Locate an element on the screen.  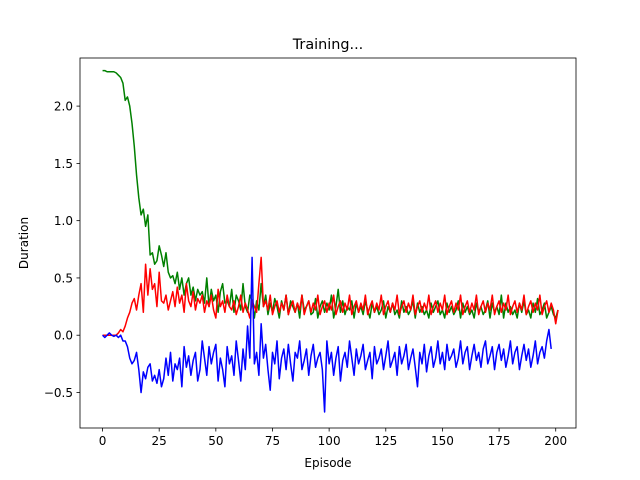
y-tick-label: 0.0 is located at coordinates (63, 336).